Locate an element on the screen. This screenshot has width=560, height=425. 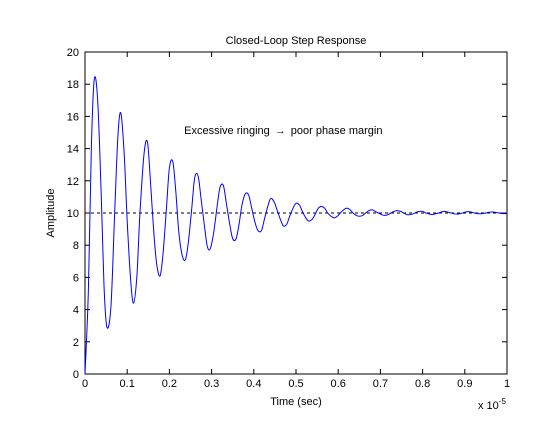
x-tick-label: 0 is located at coordinates (85, 384).